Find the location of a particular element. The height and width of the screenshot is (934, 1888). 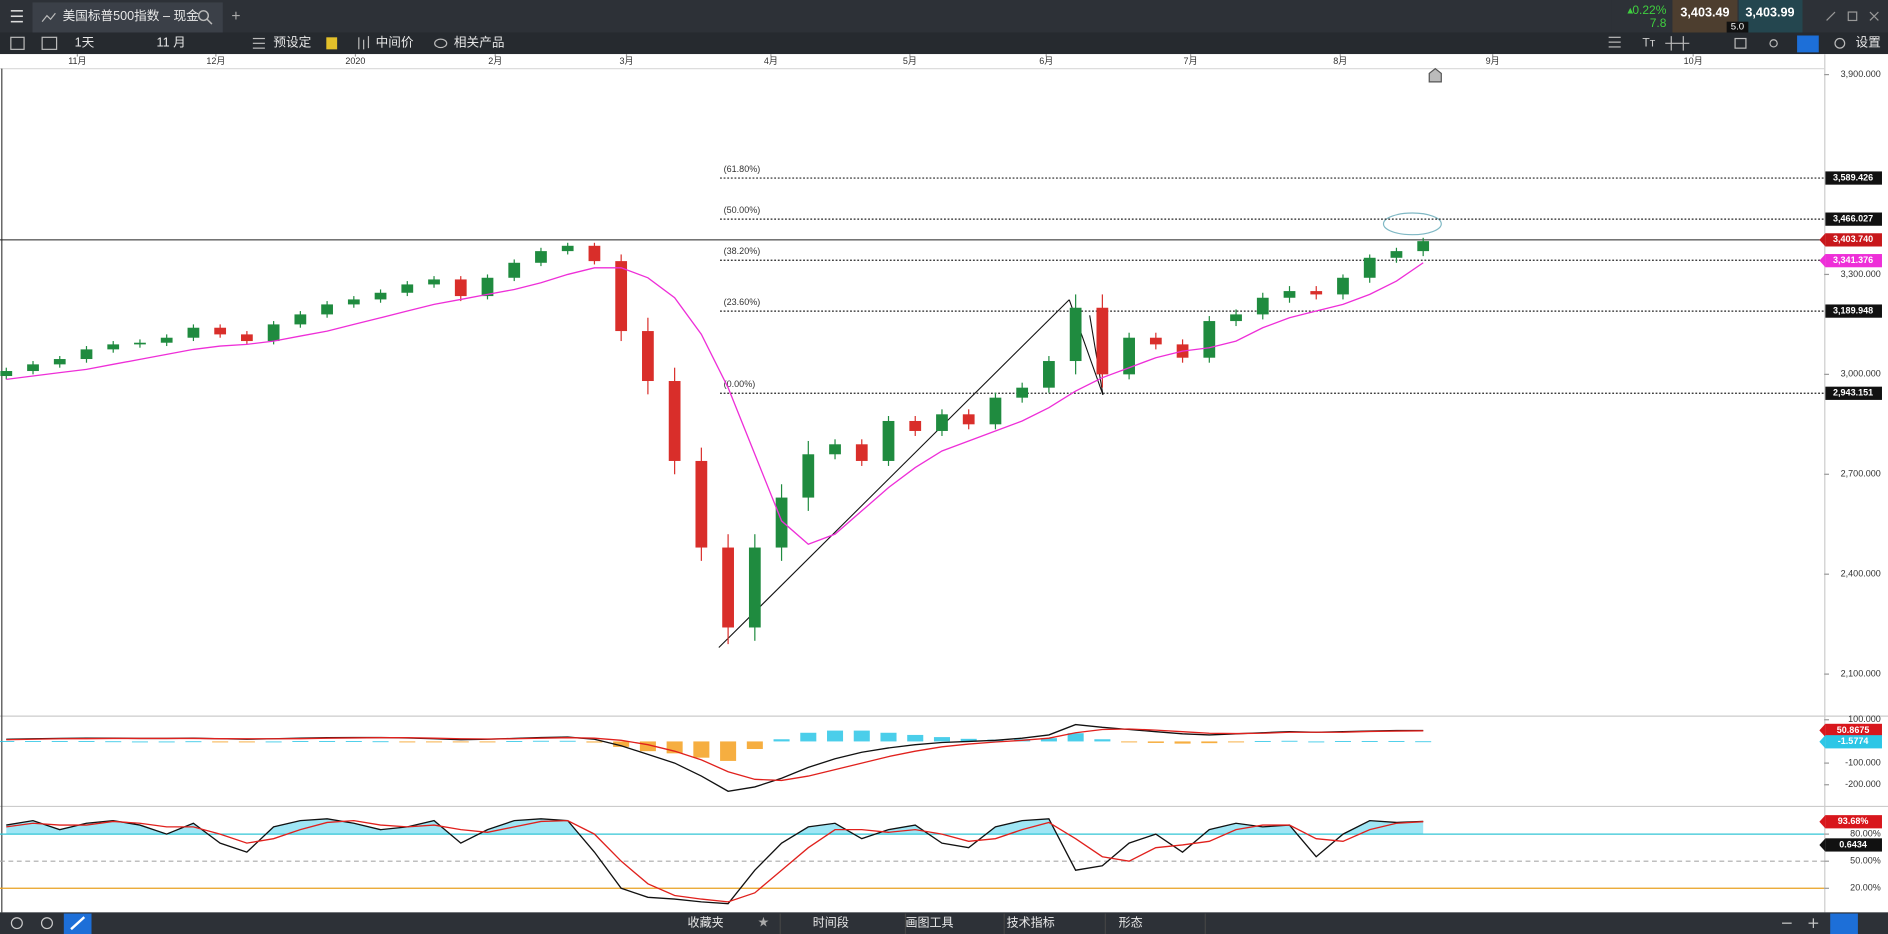

mid-price: 中间价 is located at coordinates (395, 43).